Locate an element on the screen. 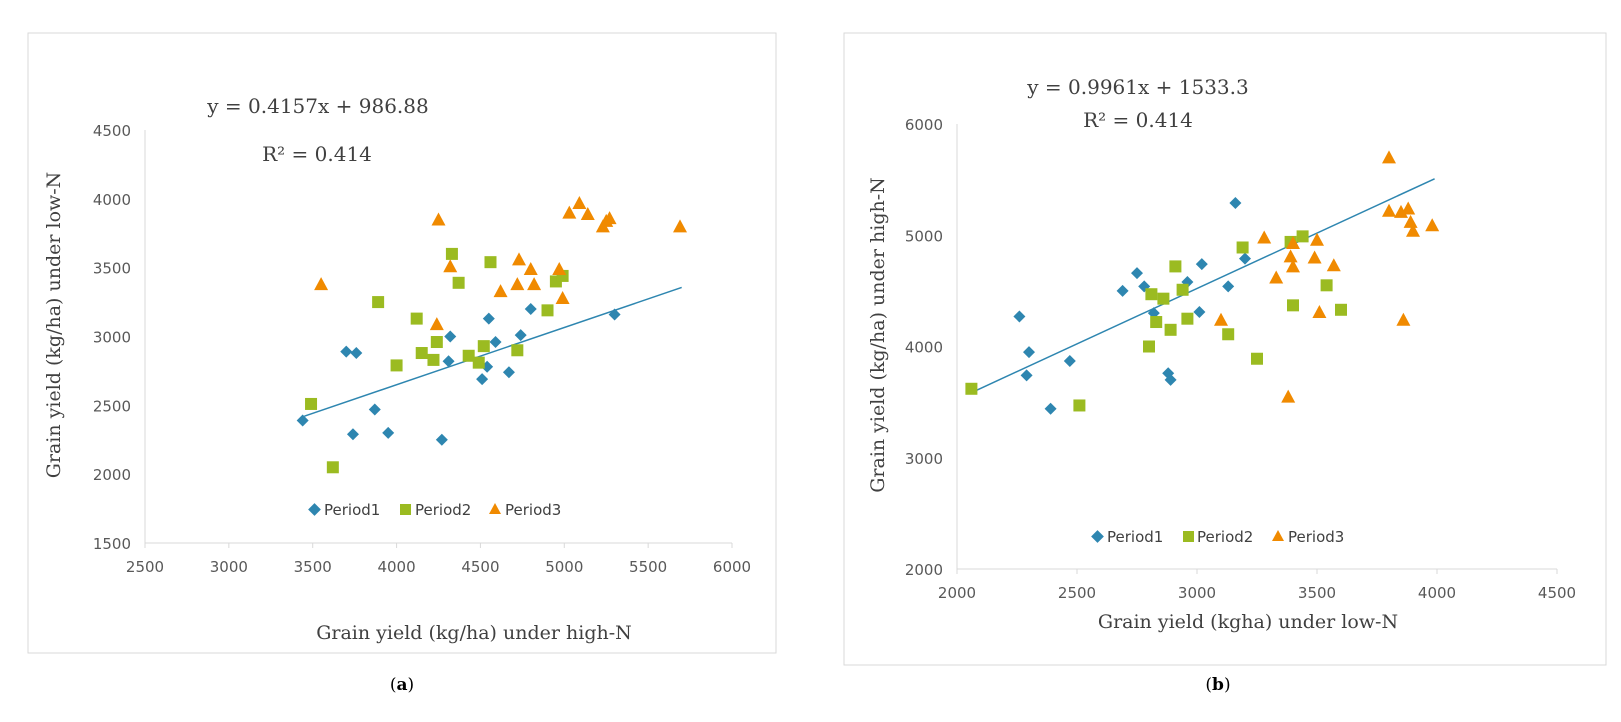  x-tick-label: 4500 is located at coordinates (480, 567).